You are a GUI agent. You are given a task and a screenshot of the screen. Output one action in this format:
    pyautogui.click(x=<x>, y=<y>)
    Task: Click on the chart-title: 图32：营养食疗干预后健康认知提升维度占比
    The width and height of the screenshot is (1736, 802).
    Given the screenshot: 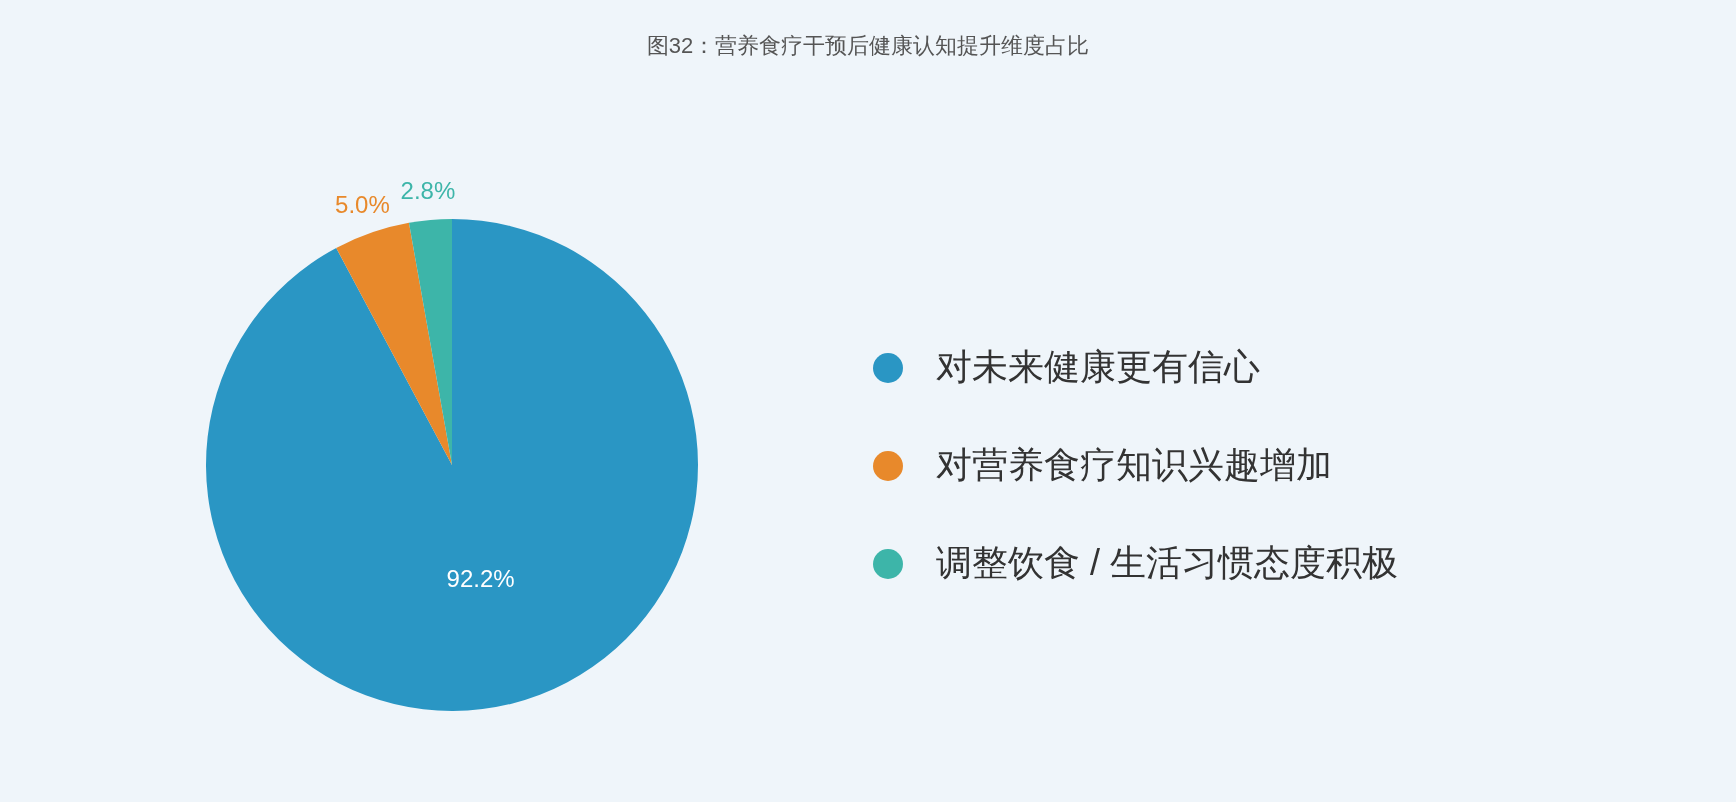 What is the action you would take?
    pyautogui.click(x=868, y=45)
    